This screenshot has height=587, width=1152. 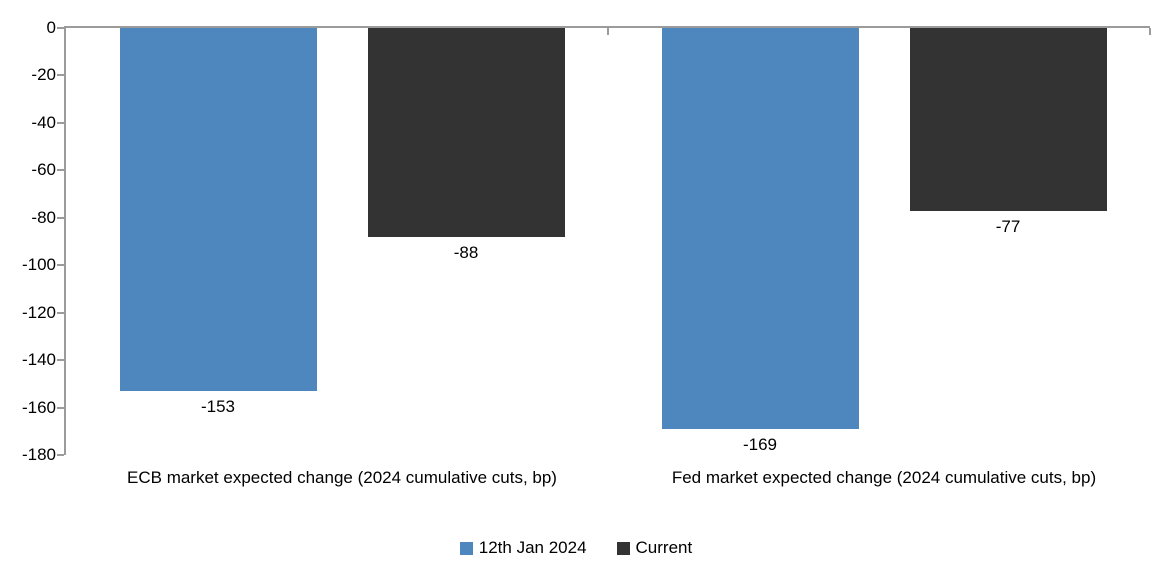 I want to click on legend: 12th Jan 2024 Current, so click(x=576, y=548).